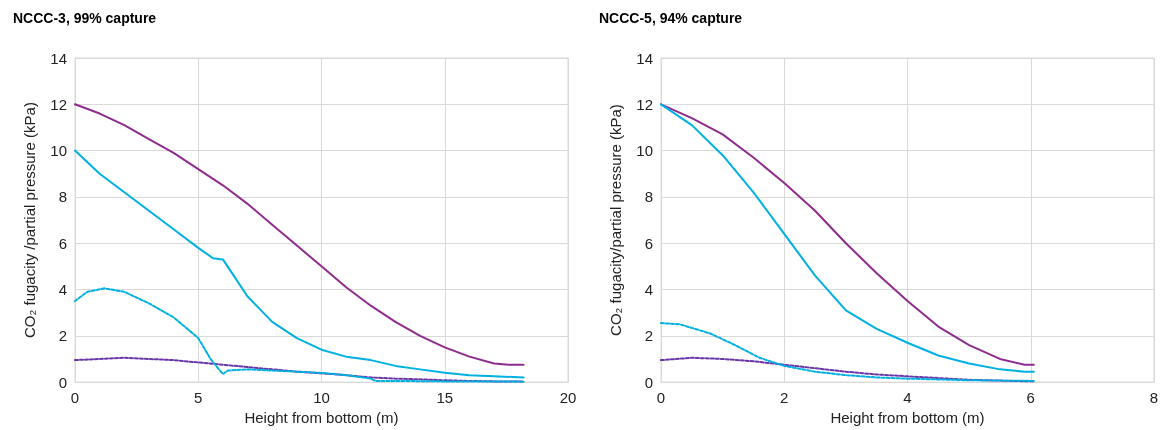  Describe the element at coordinates (29, 220) in the screenshot. I see `y-axis-title: CO₂ fugacity /partial pressure (kPa)` at that location.